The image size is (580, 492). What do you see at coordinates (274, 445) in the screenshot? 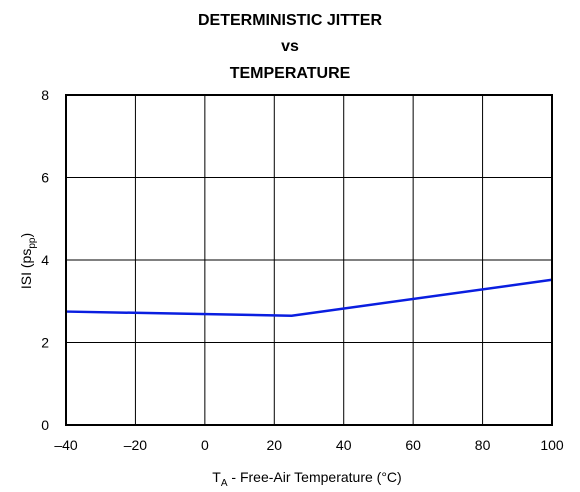
I see `x-tick-label: 20` at bounding box center [274, 445].